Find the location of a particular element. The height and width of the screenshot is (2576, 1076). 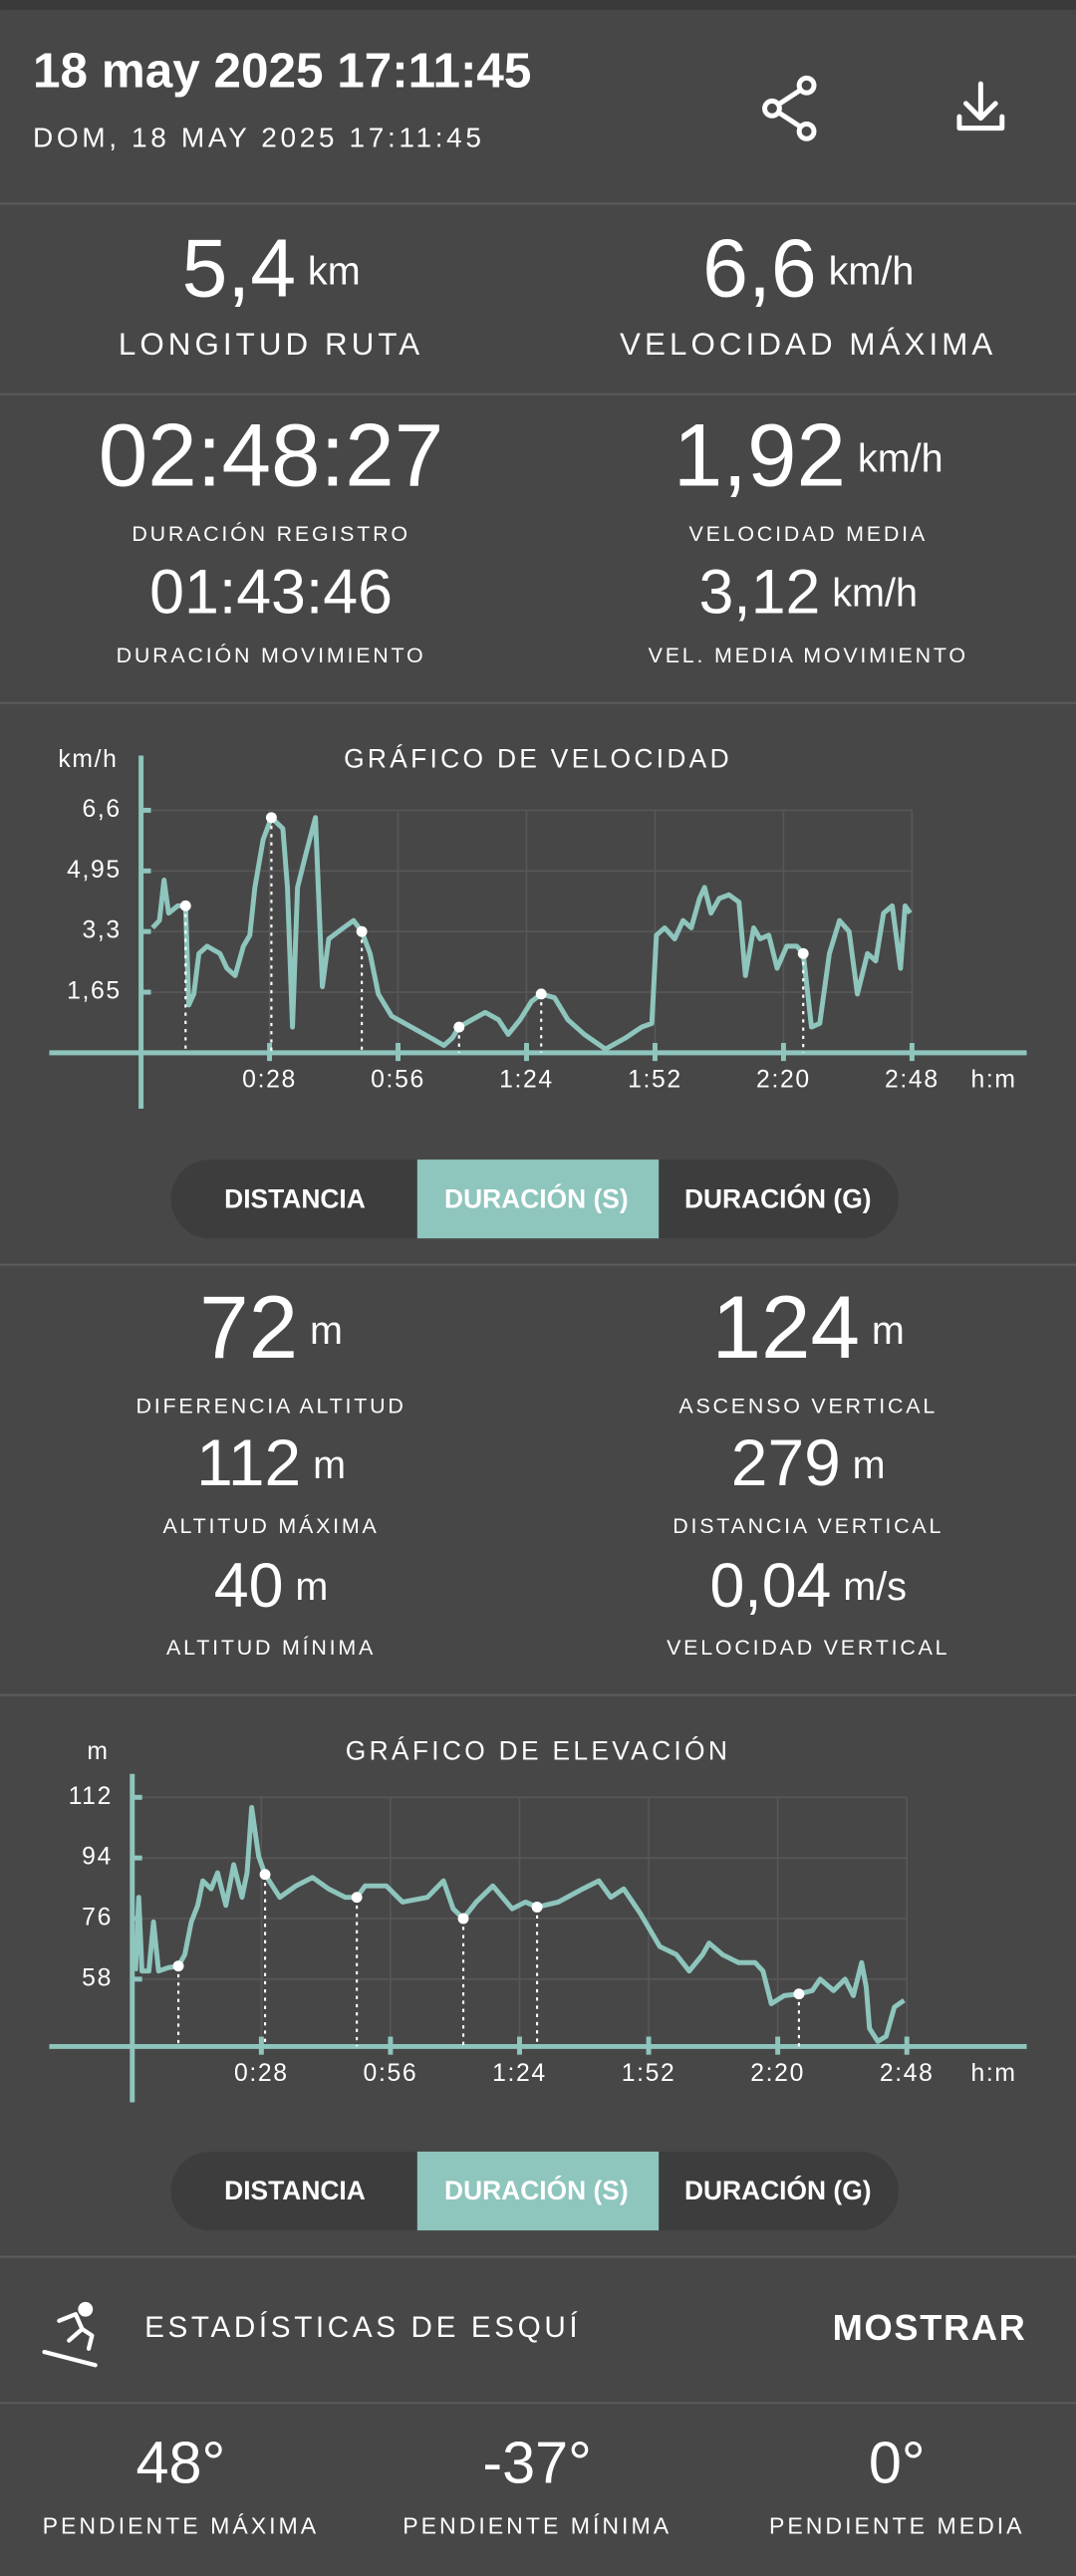

stat-value: 02:48:27 is located at coordinates (271, 454).